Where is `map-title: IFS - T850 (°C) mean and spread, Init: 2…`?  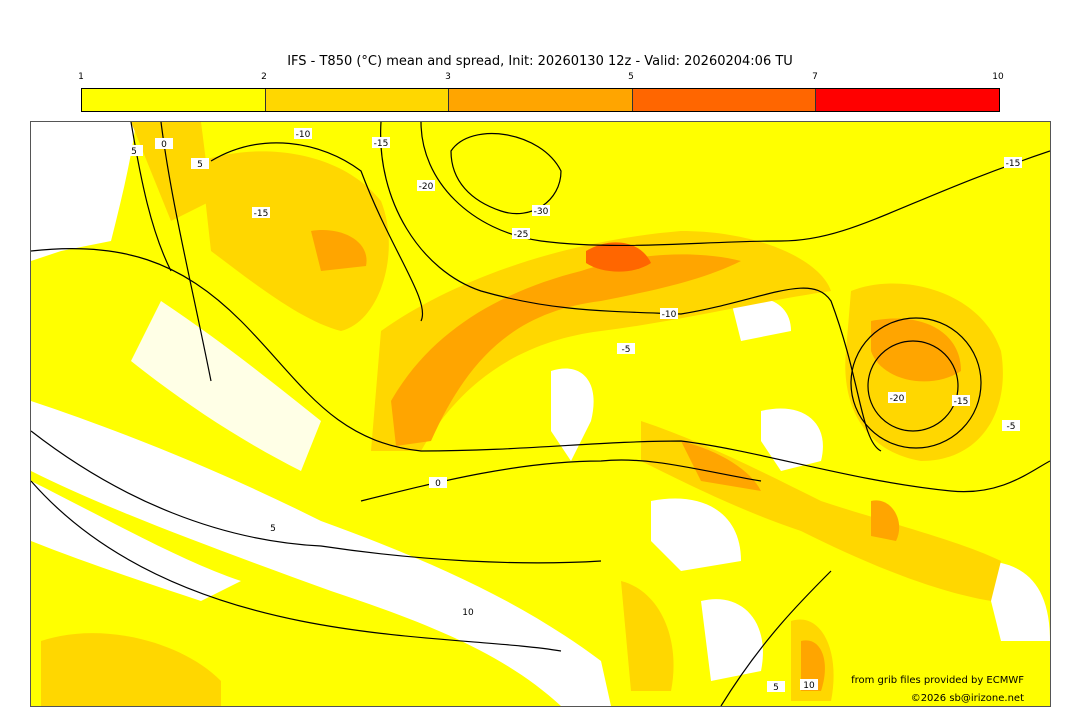 map-title: IFS - T850 (°C) mean and spread, Init: 2… is located at coordinates (540, 61).